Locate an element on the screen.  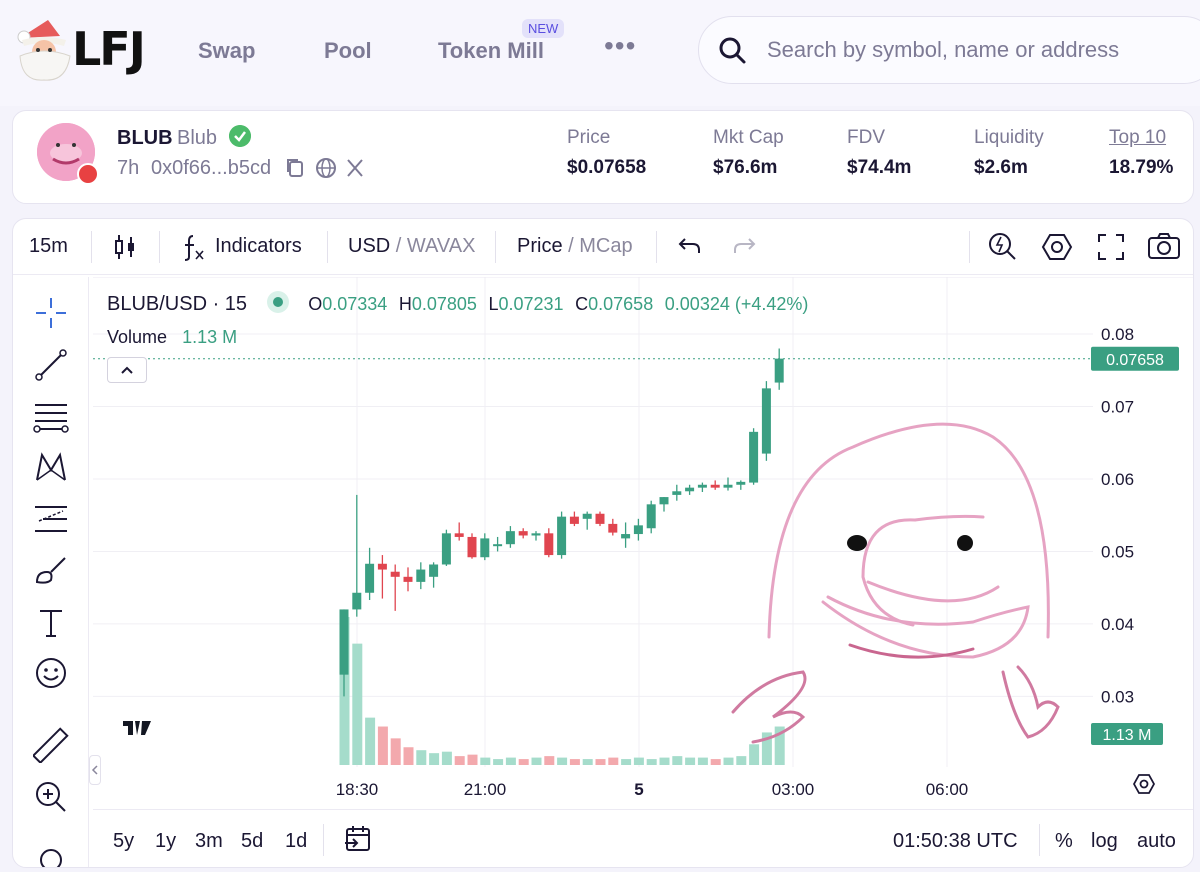
x-tick-label: 03:00 is located at coordinates (793, 789).